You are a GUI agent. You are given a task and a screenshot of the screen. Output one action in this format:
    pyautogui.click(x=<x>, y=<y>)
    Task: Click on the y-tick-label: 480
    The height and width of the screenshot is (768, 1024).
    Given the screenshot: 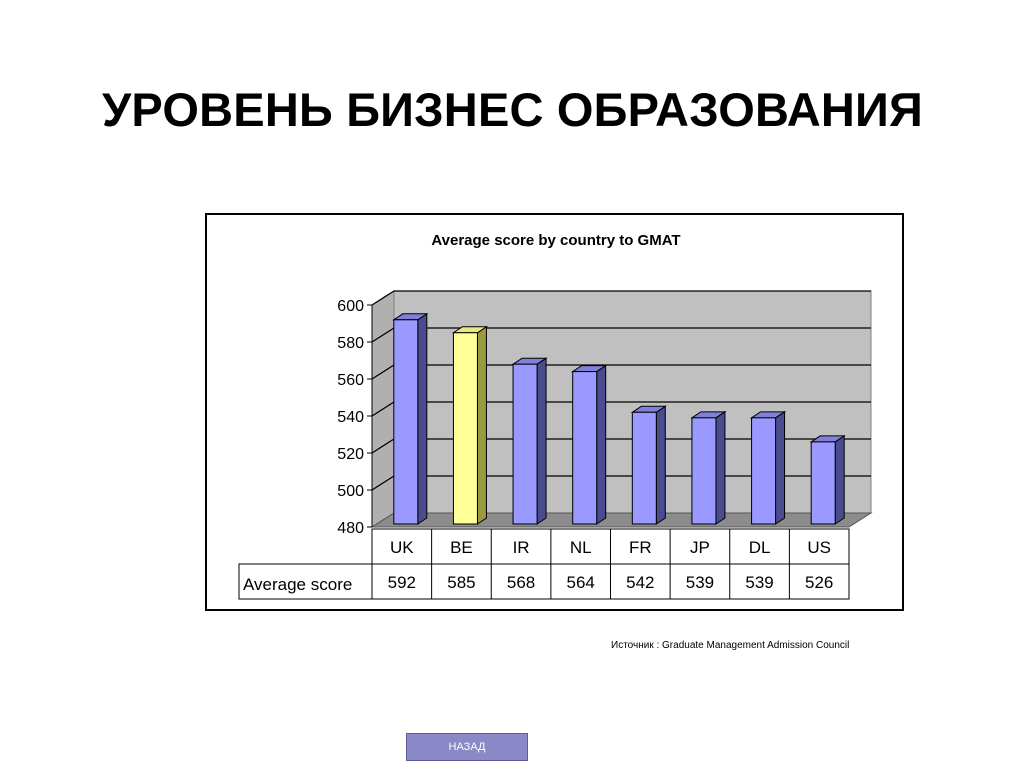 What is the action you would take?
    pyautogui.click(x=350, y=528)
    